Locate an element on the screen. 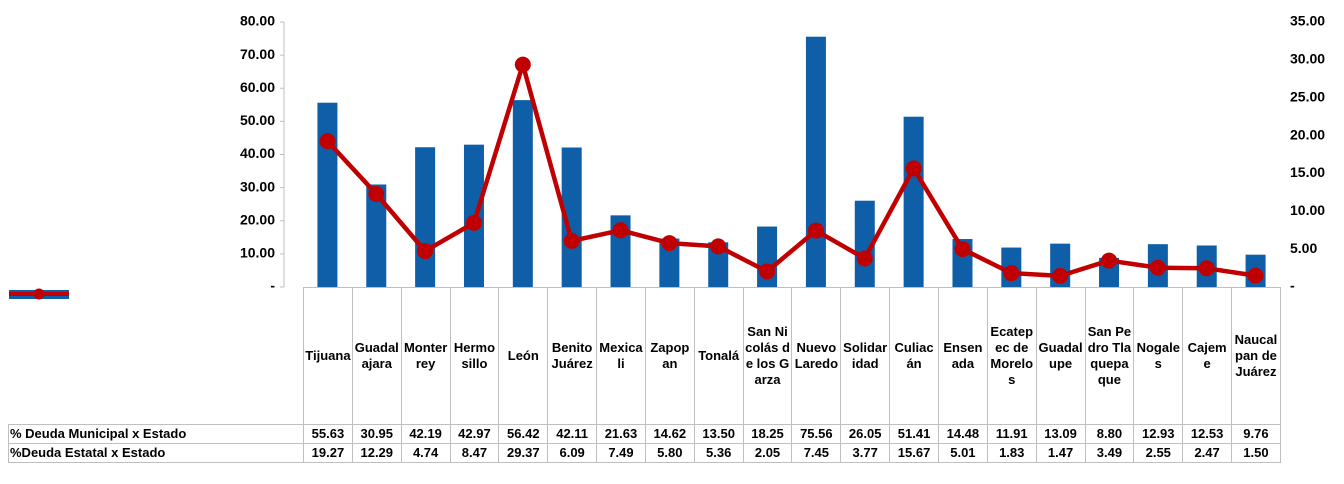 The image size is (1344, 484). y2-tick-label: 30.00 is located at coordinates (1307, 59).